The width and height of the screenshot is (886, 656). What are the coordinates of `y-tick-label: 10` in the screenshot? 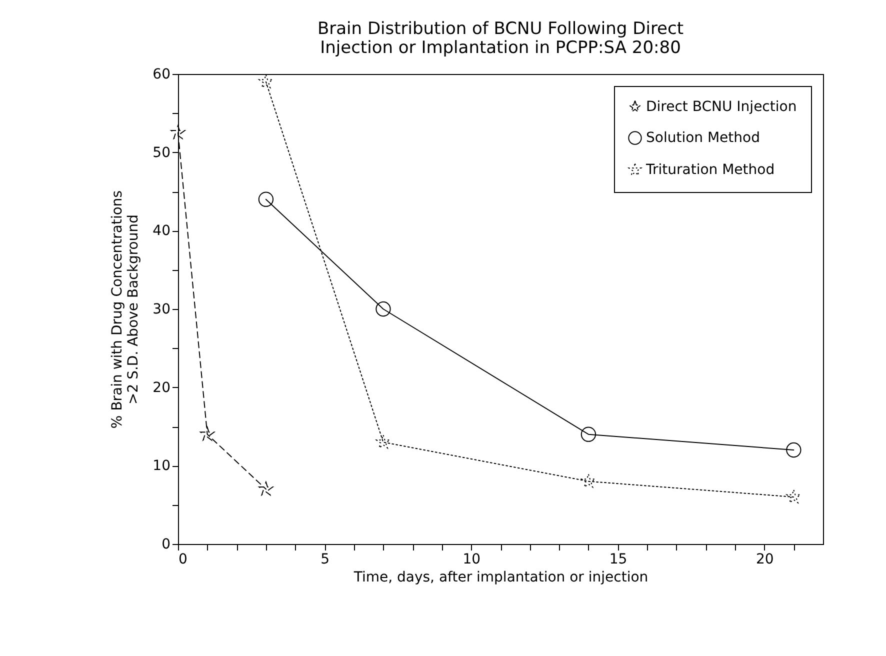 It's located at (161, 466).